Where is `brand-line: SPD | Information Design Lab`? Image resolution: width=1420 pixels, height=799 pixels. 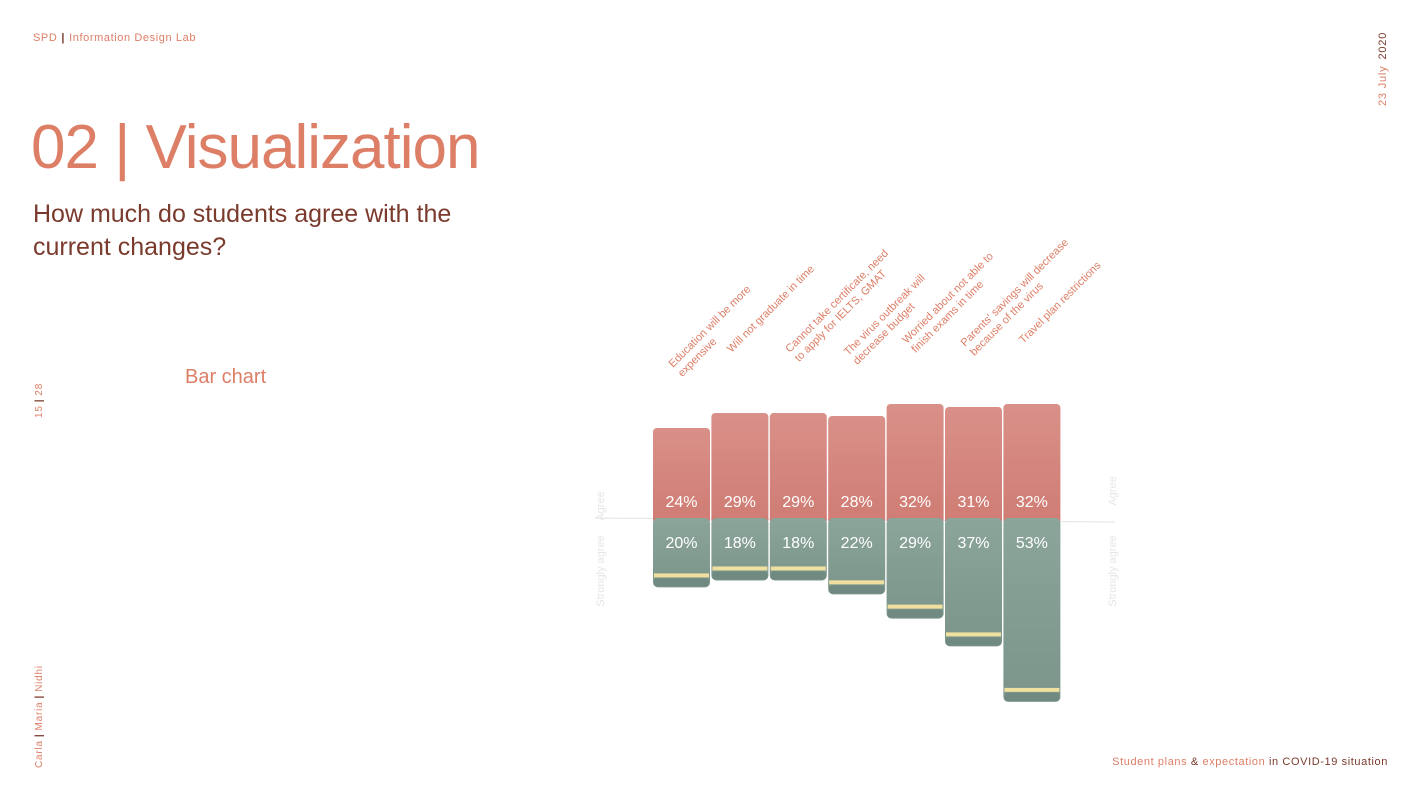
brand-line: SPD | Information Design Lab is located at coordinates (114, 38).